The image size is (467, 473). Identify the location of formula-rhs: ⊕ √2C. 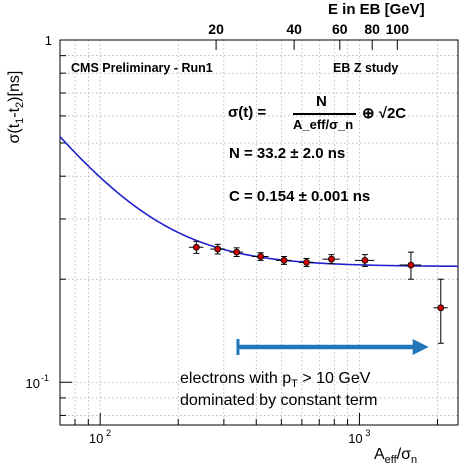
(384, 113).